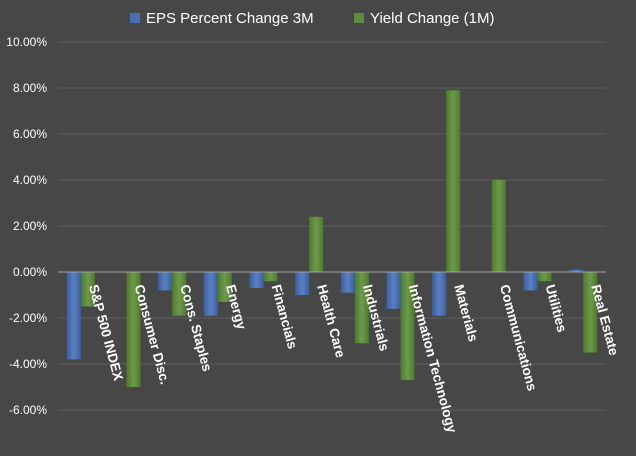 The width and height of the screenshot is (636, 456). Describe the element at coordinates (26, 42) in the screenshot. I see `y-tick-label: 10.00%` at that location.